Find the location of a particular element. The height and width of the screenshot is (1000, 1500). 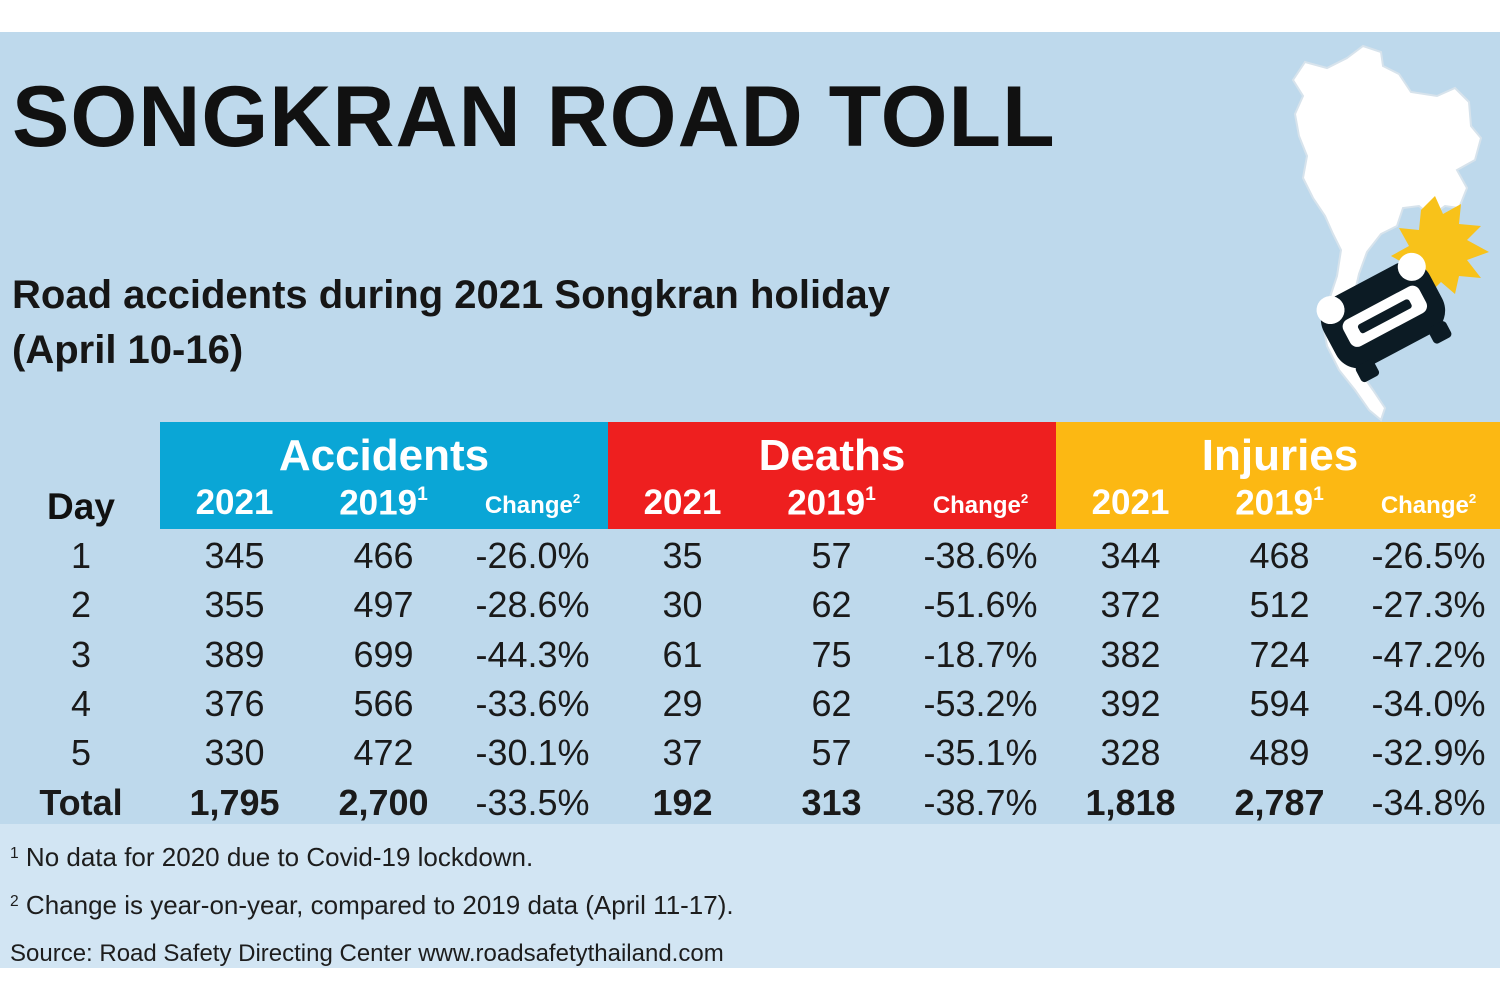

accidents-2021-cell: 376 is located at coordinates (234, 703).